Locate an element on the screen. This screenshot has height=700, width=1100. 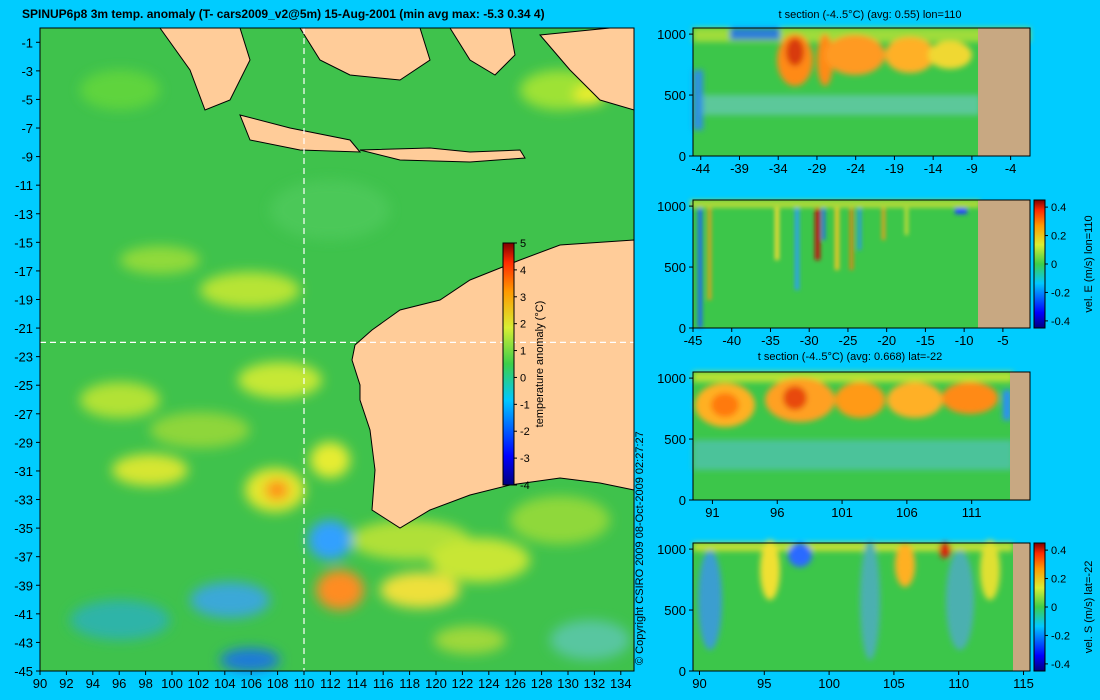
panel-2-field is located at coordinates (861, 264).